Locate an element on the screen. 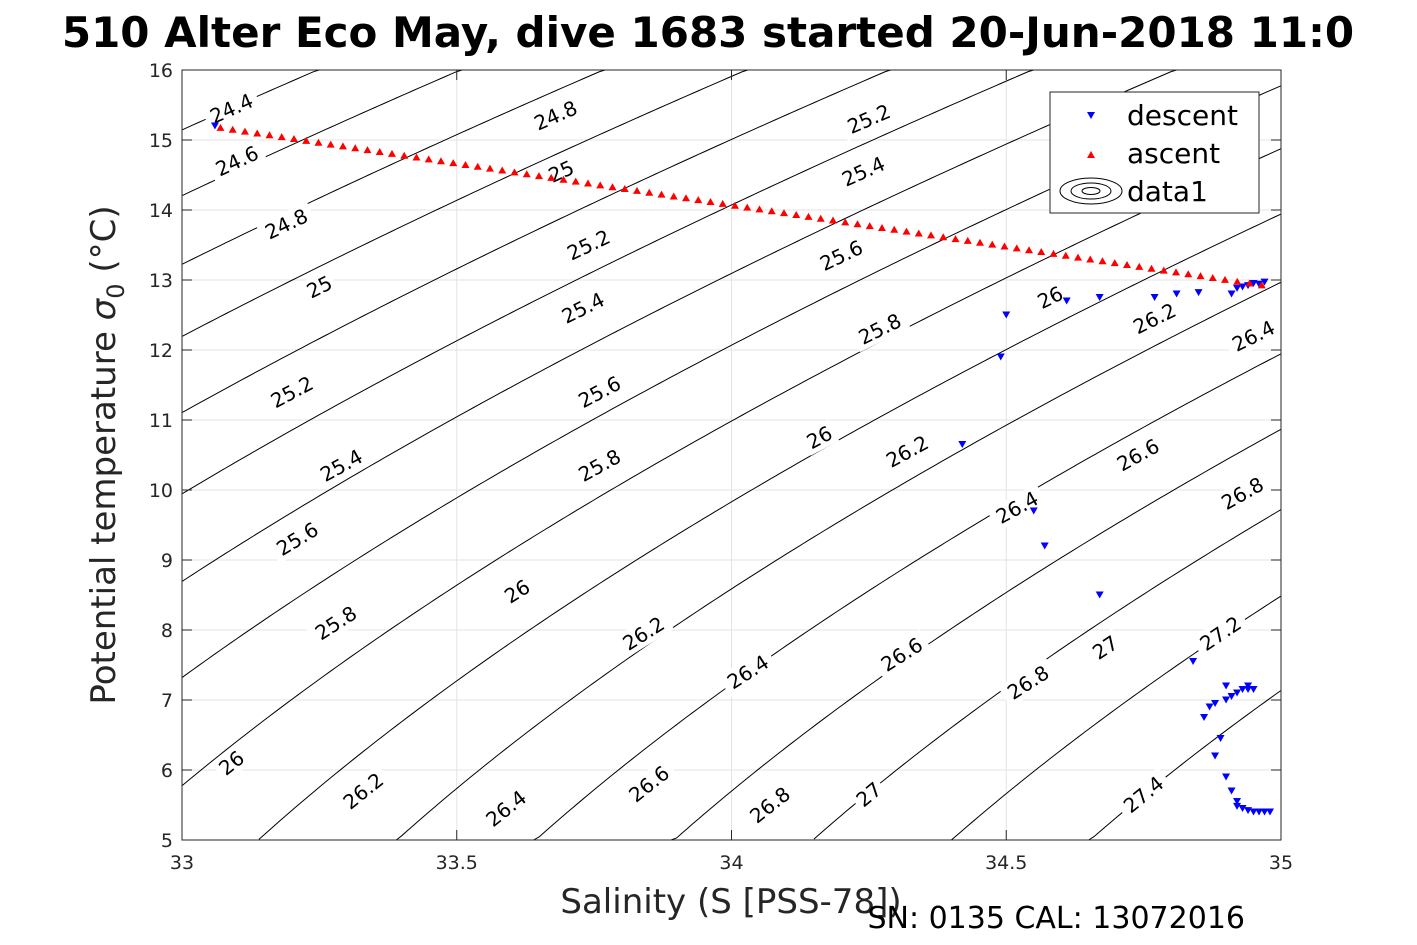 The image size is (1417, 945). legend-contour-ring-inner is located at coordinates (1091, 191).